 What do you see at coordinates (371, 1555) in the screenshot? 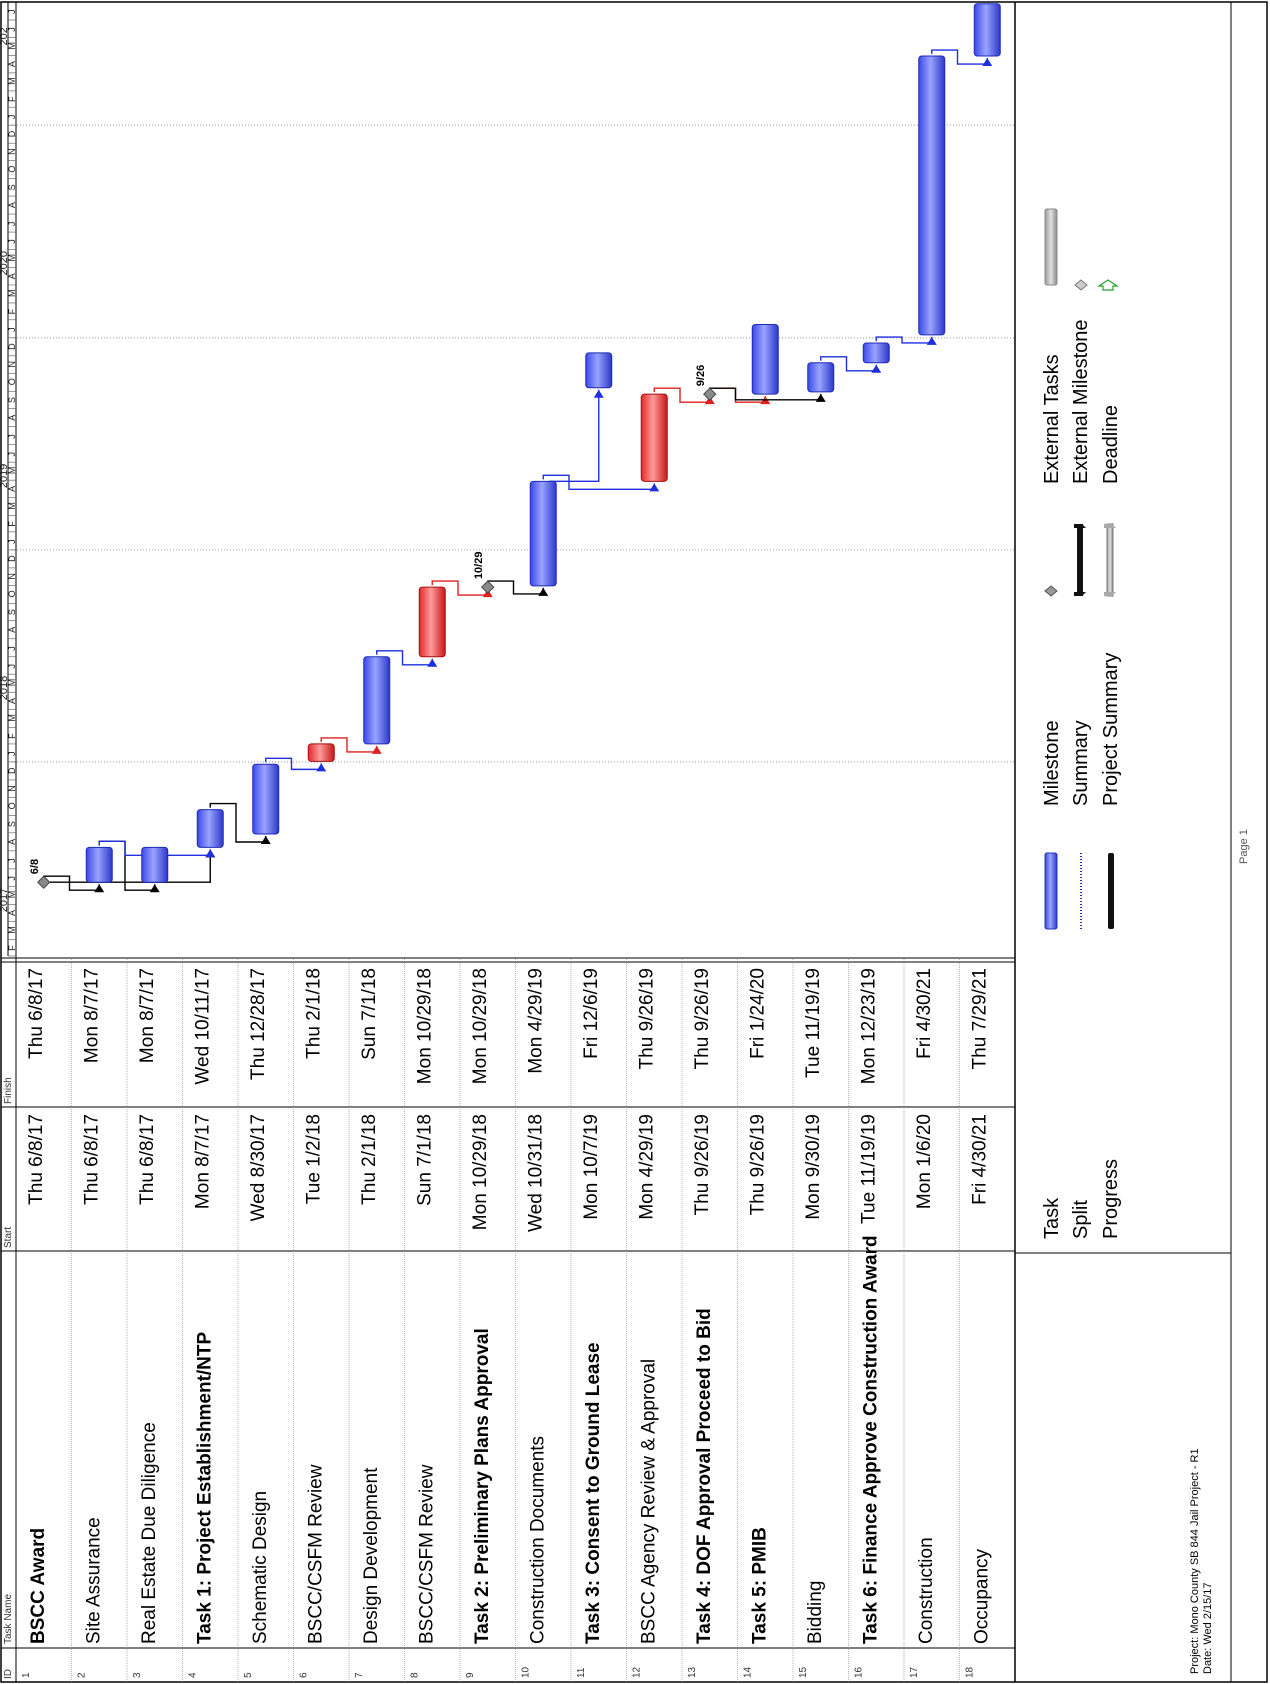
I see `task-name: Design Development` at bounding box center [371, 1555].